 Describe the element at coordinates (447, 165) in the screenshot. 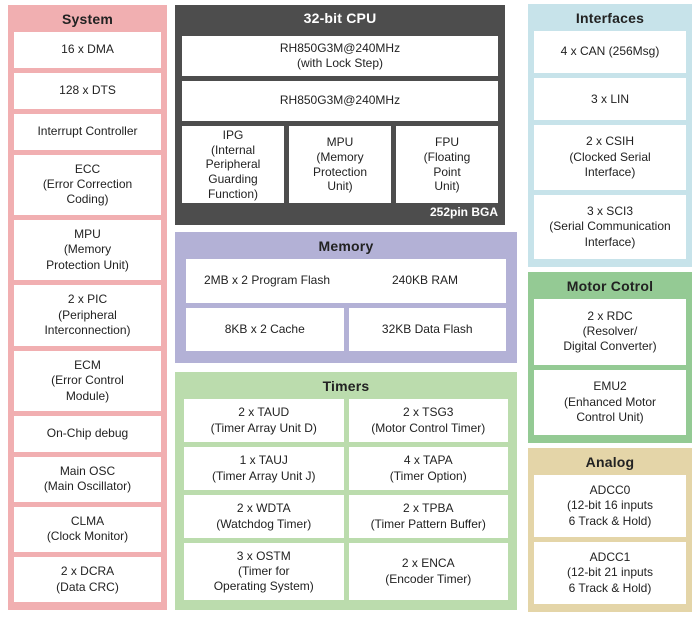

I see `cpu-fpu-box: FPU (Floating Point Unit)` at that location.